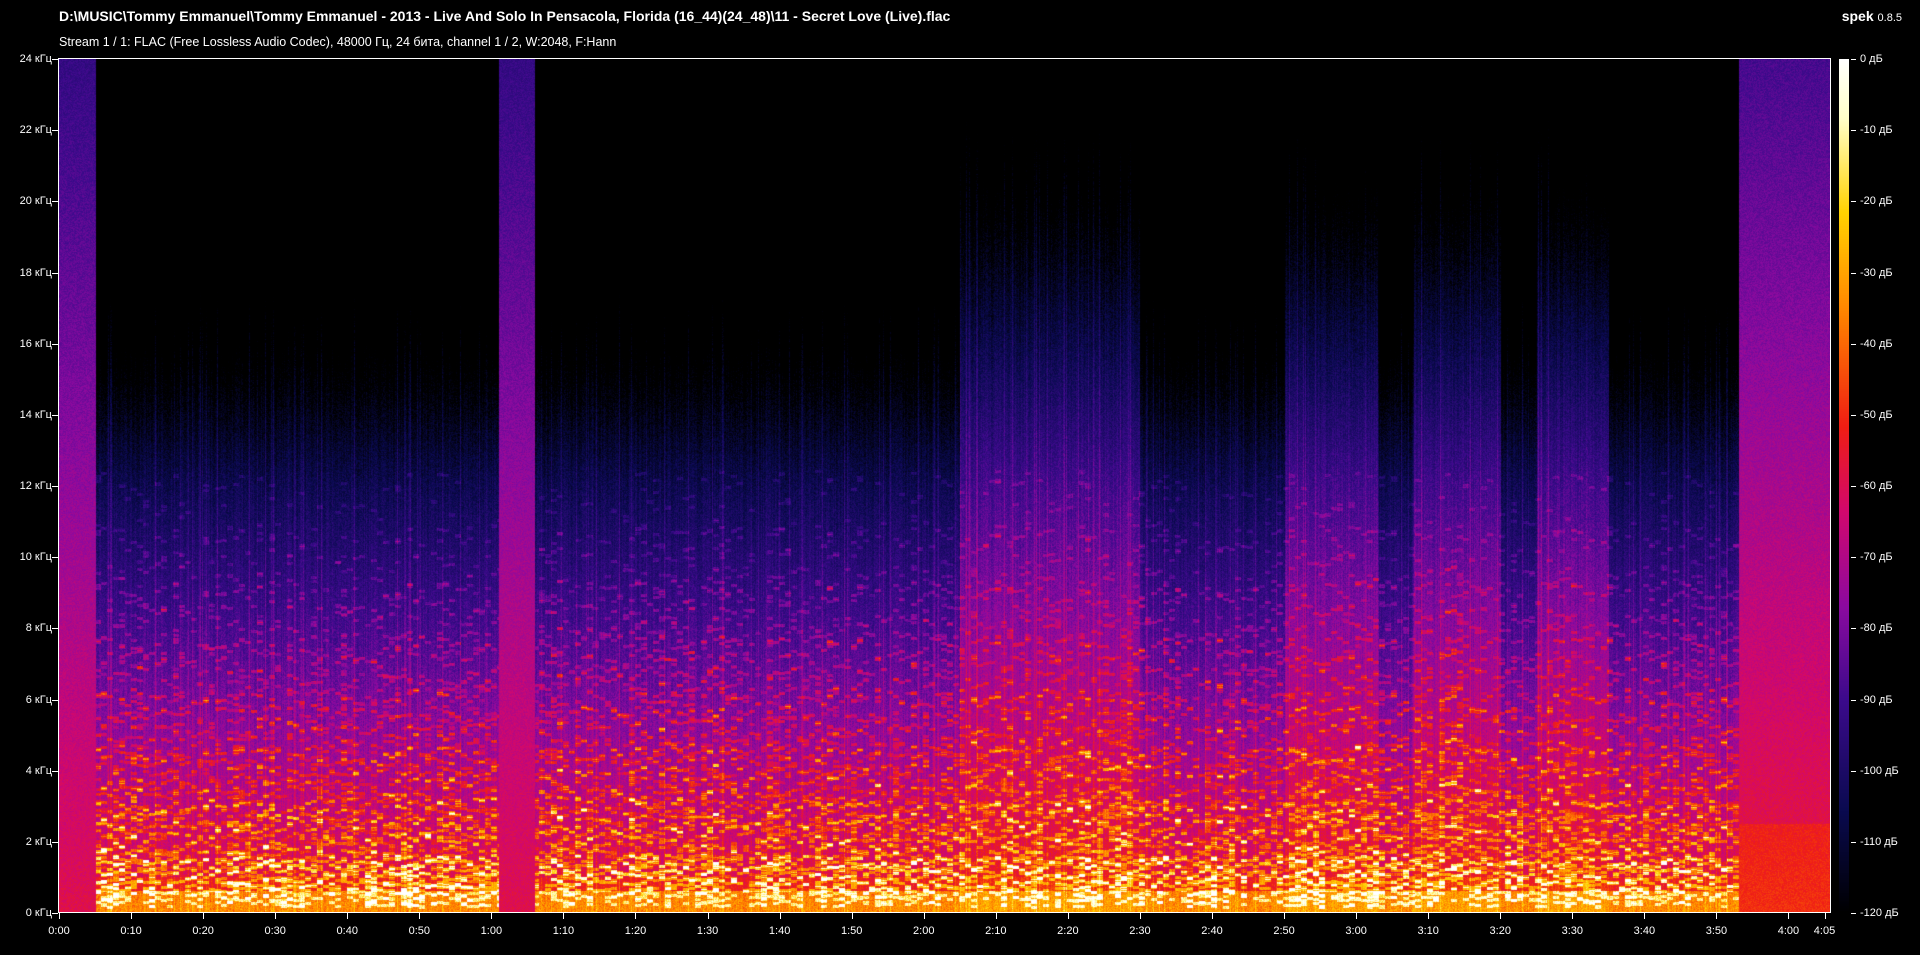 This screenshot has width=1920, height=955. Describe the element at coordinates (1844, 486) in the screenshot. I see `color-scale-bar` at that location.